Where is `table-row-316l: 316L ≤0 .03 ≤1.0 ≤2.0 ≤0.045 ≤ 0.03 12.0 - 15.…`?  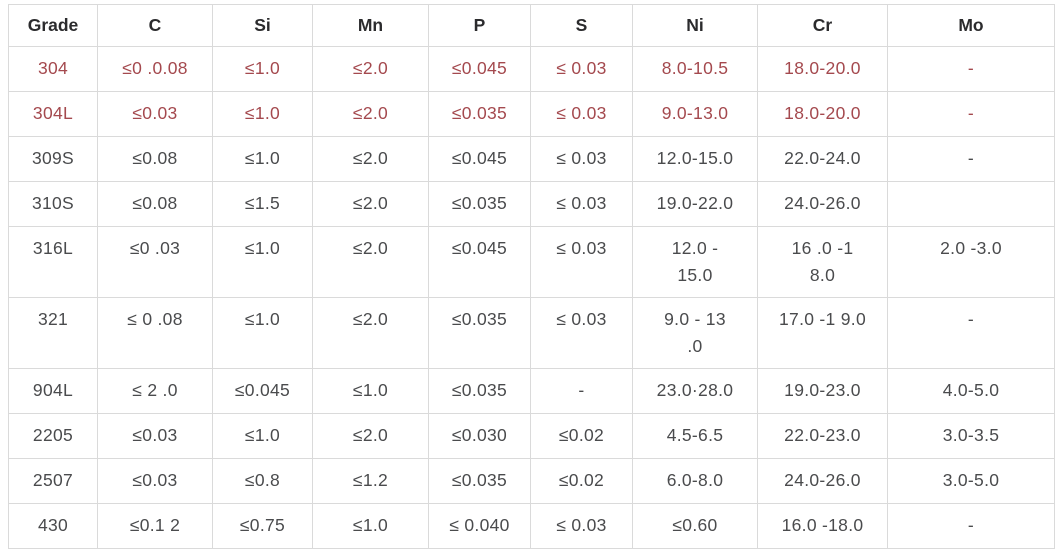 table-row-316l: 316L ≤0 .03 ≤1.0 ≤2.0 ≤0.045 ≤ 0.03 12.0 - 15.… is located at coordinates (531, 262).